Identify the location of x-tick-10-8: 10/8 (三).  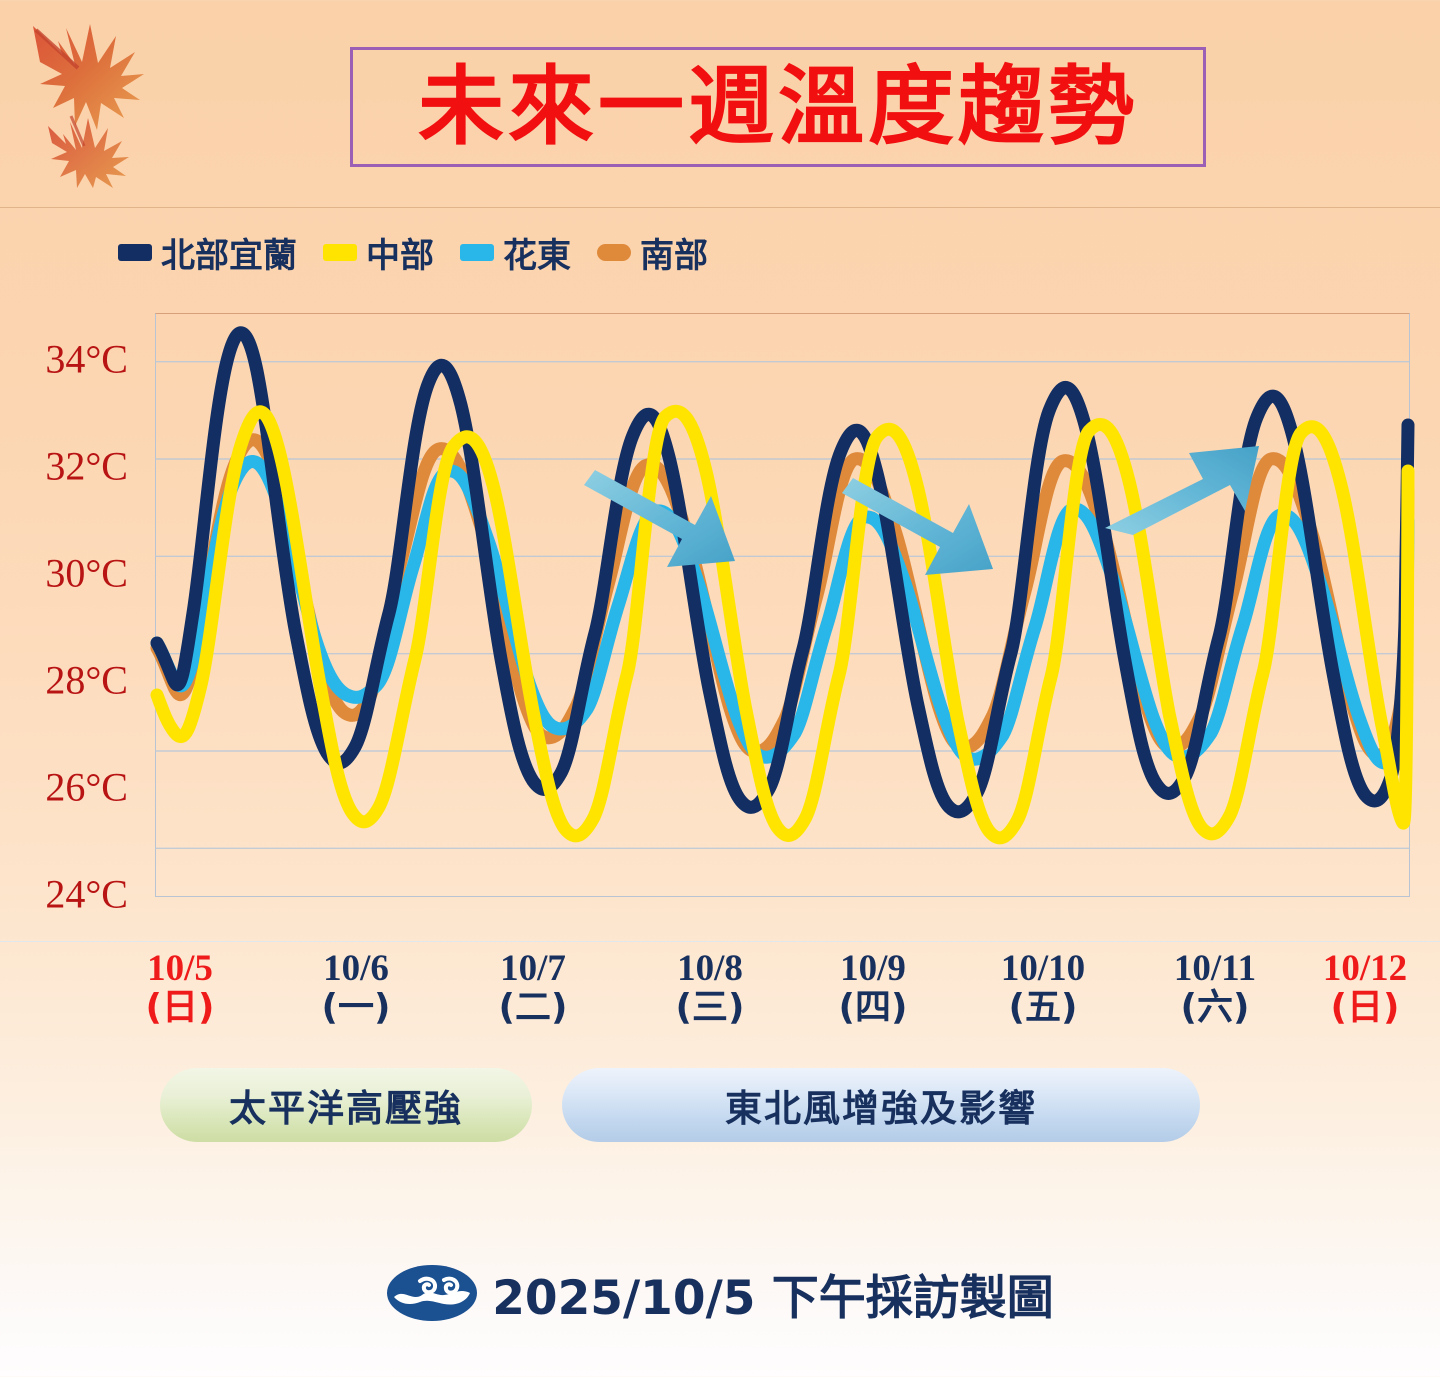
(710, 988).